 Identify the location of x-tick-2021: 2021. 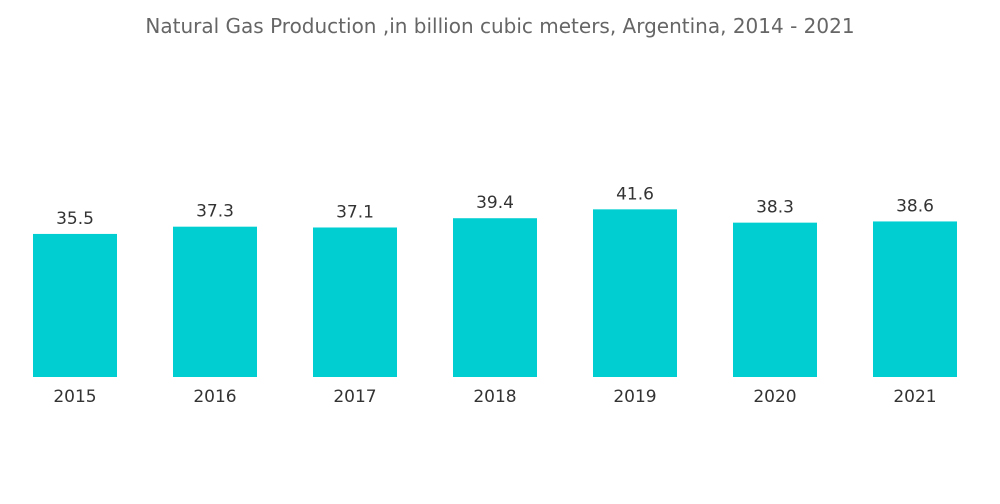
(914, 397).